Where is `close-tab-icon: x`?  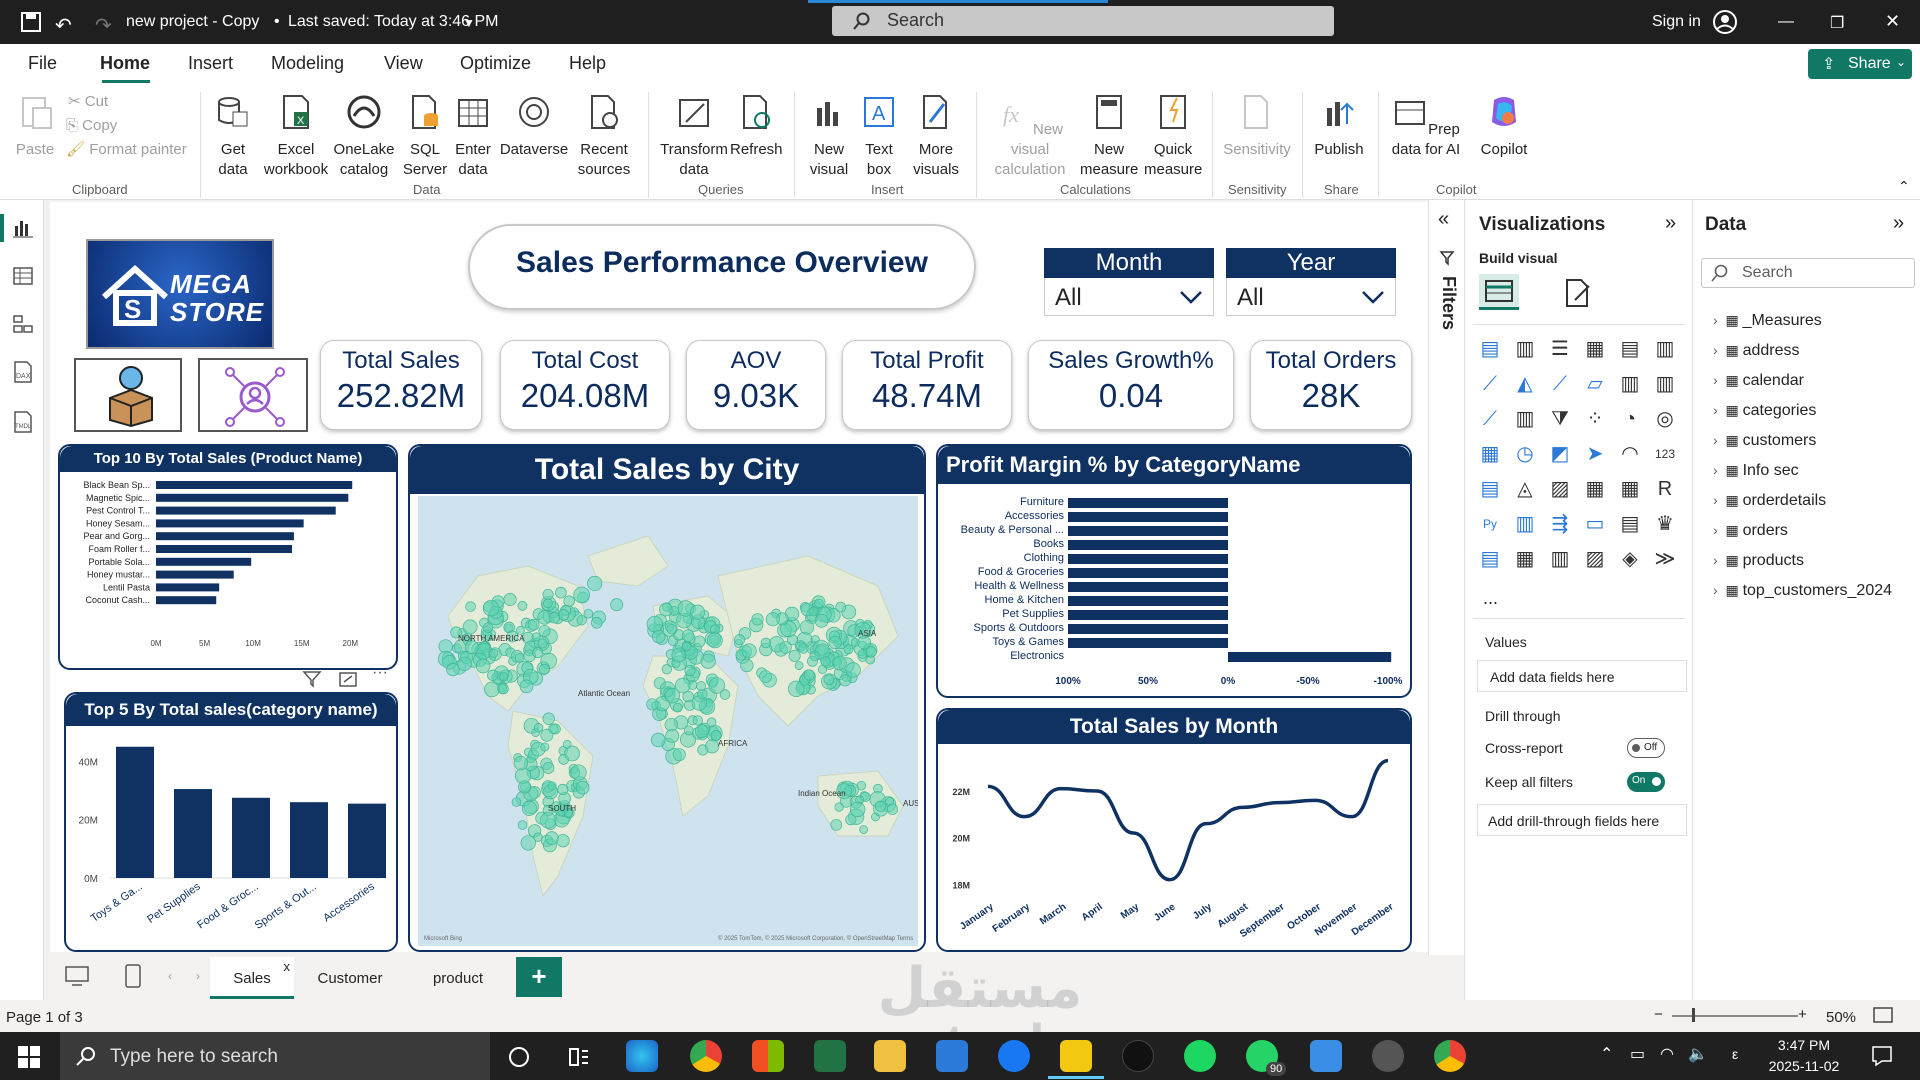
close-tab-icon: x is located at coordinates (287, 966).